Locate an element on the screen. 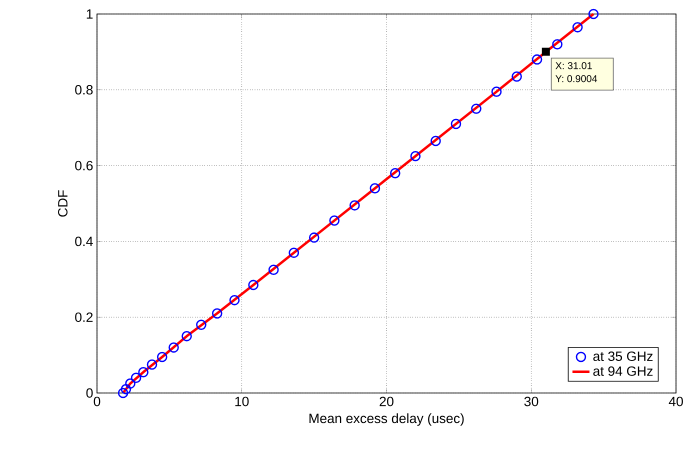 The height and width of the screenshot is (463, 694). y-tick-label: 0.2 is located at coordinates (84, 317).